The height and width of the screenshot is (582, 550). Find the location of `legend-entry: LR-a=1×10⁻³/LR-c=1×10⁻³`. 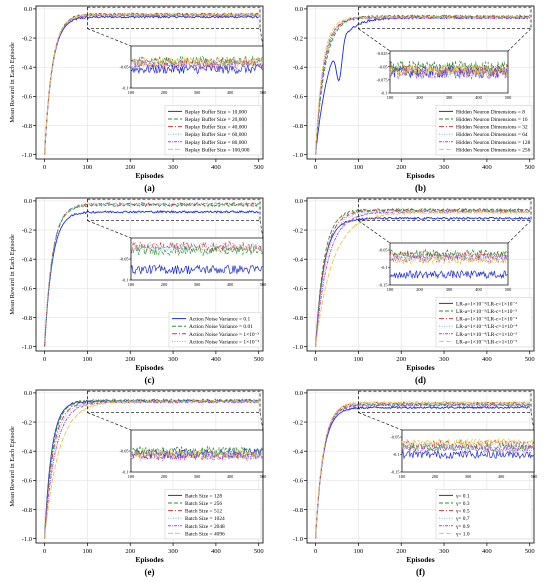

legend-entry: LR-a=1×10⁻³/LR-c=1×10⁻³ is located at coordinates (486, 312).